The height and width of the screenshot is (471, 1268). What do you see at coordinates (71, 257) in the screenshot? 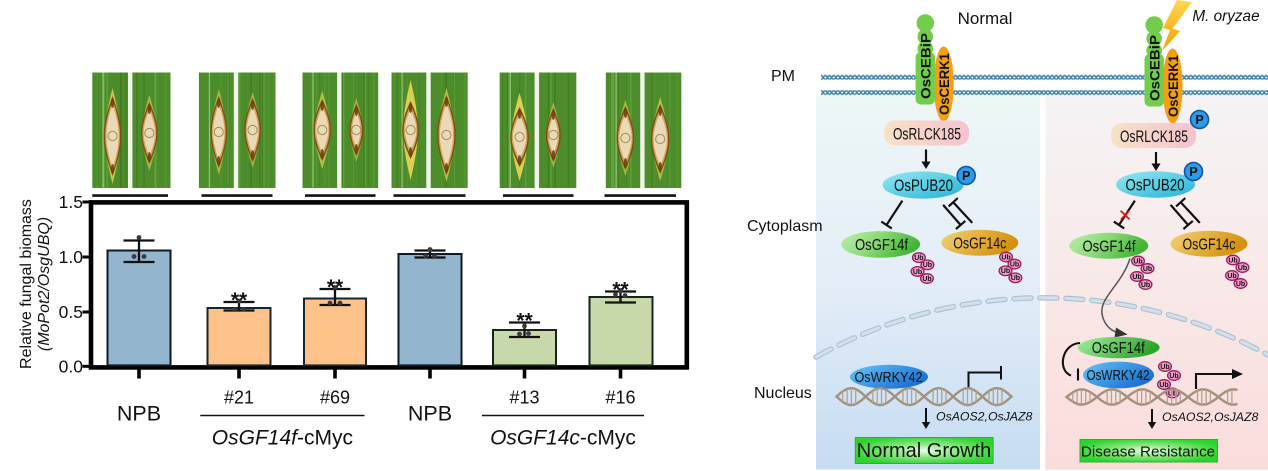
I see `svg-text: 1.0` at bounding box center [71, 257].